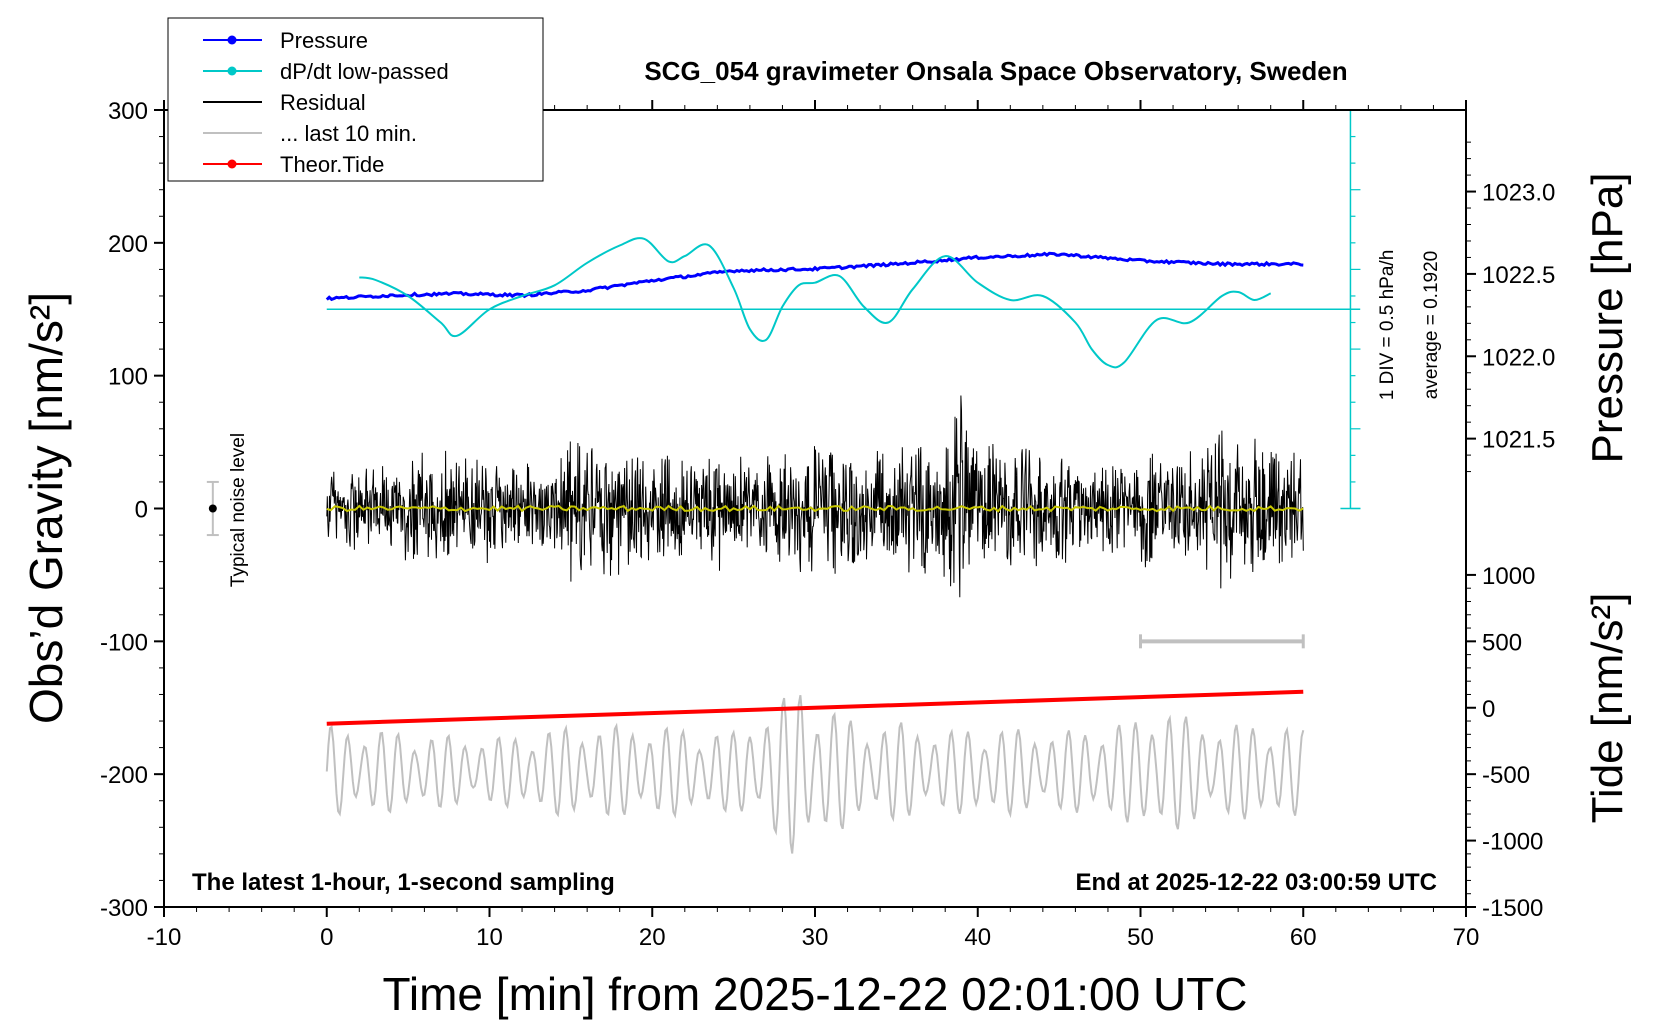 This screenshot has height=1020, width=1660. Describe the element at coordinates (815, 508) in the screenshot. I see `residual-smoothed-line` at that location.